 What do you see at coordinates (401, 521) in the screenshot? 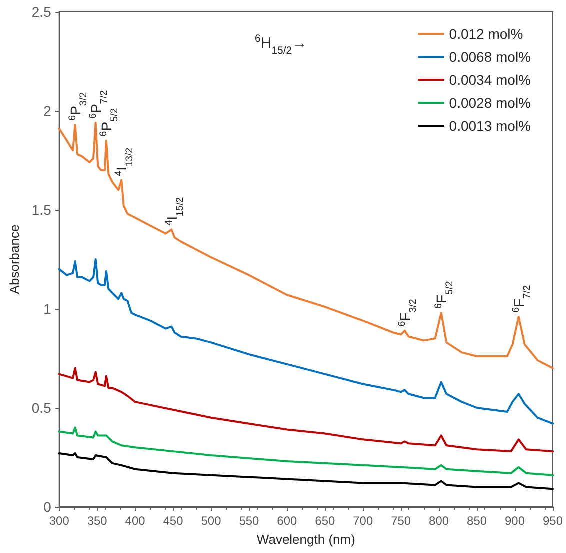
I see `x-tick-label: 750` at bounding box center [401, 521].